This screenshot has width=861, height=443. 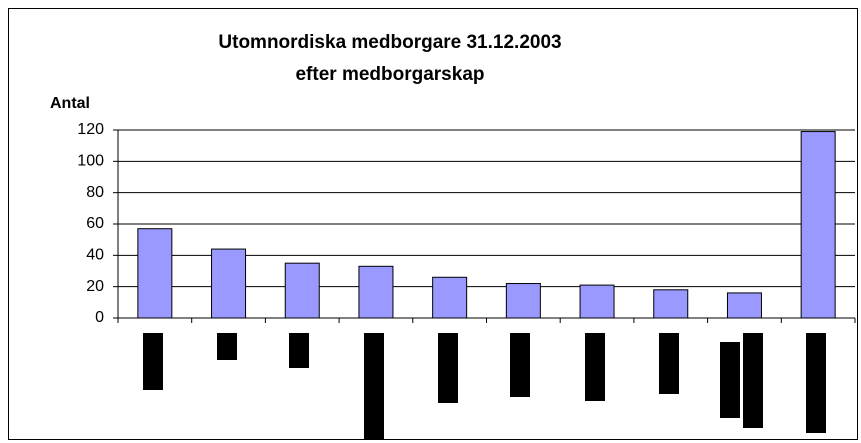 What do you see at coordinates (90, 129) in the screenshot?
I see `y-tick-label: 120` at bounding box center [90, 129].